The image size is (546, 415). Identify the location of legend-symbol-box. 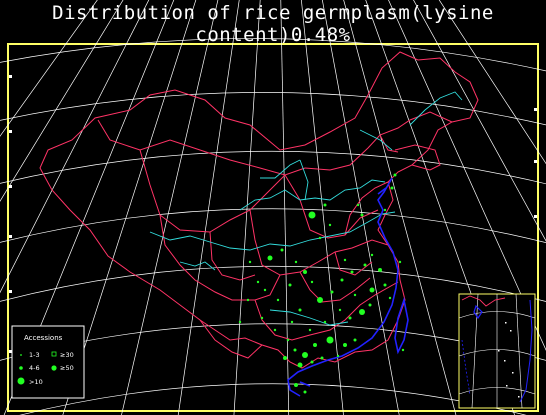
(54, 354).